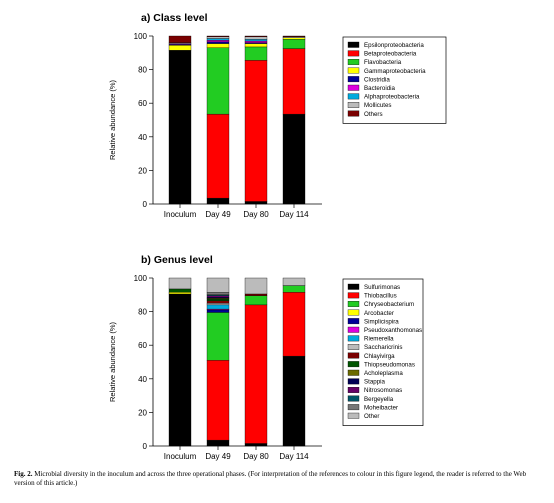 The height and width of the screenshot is (503, 554). What do you see at coordinates (383, 373) in the screenshot?
I see `legend-label: Acholeplasma` at bounding box center [383, 373].